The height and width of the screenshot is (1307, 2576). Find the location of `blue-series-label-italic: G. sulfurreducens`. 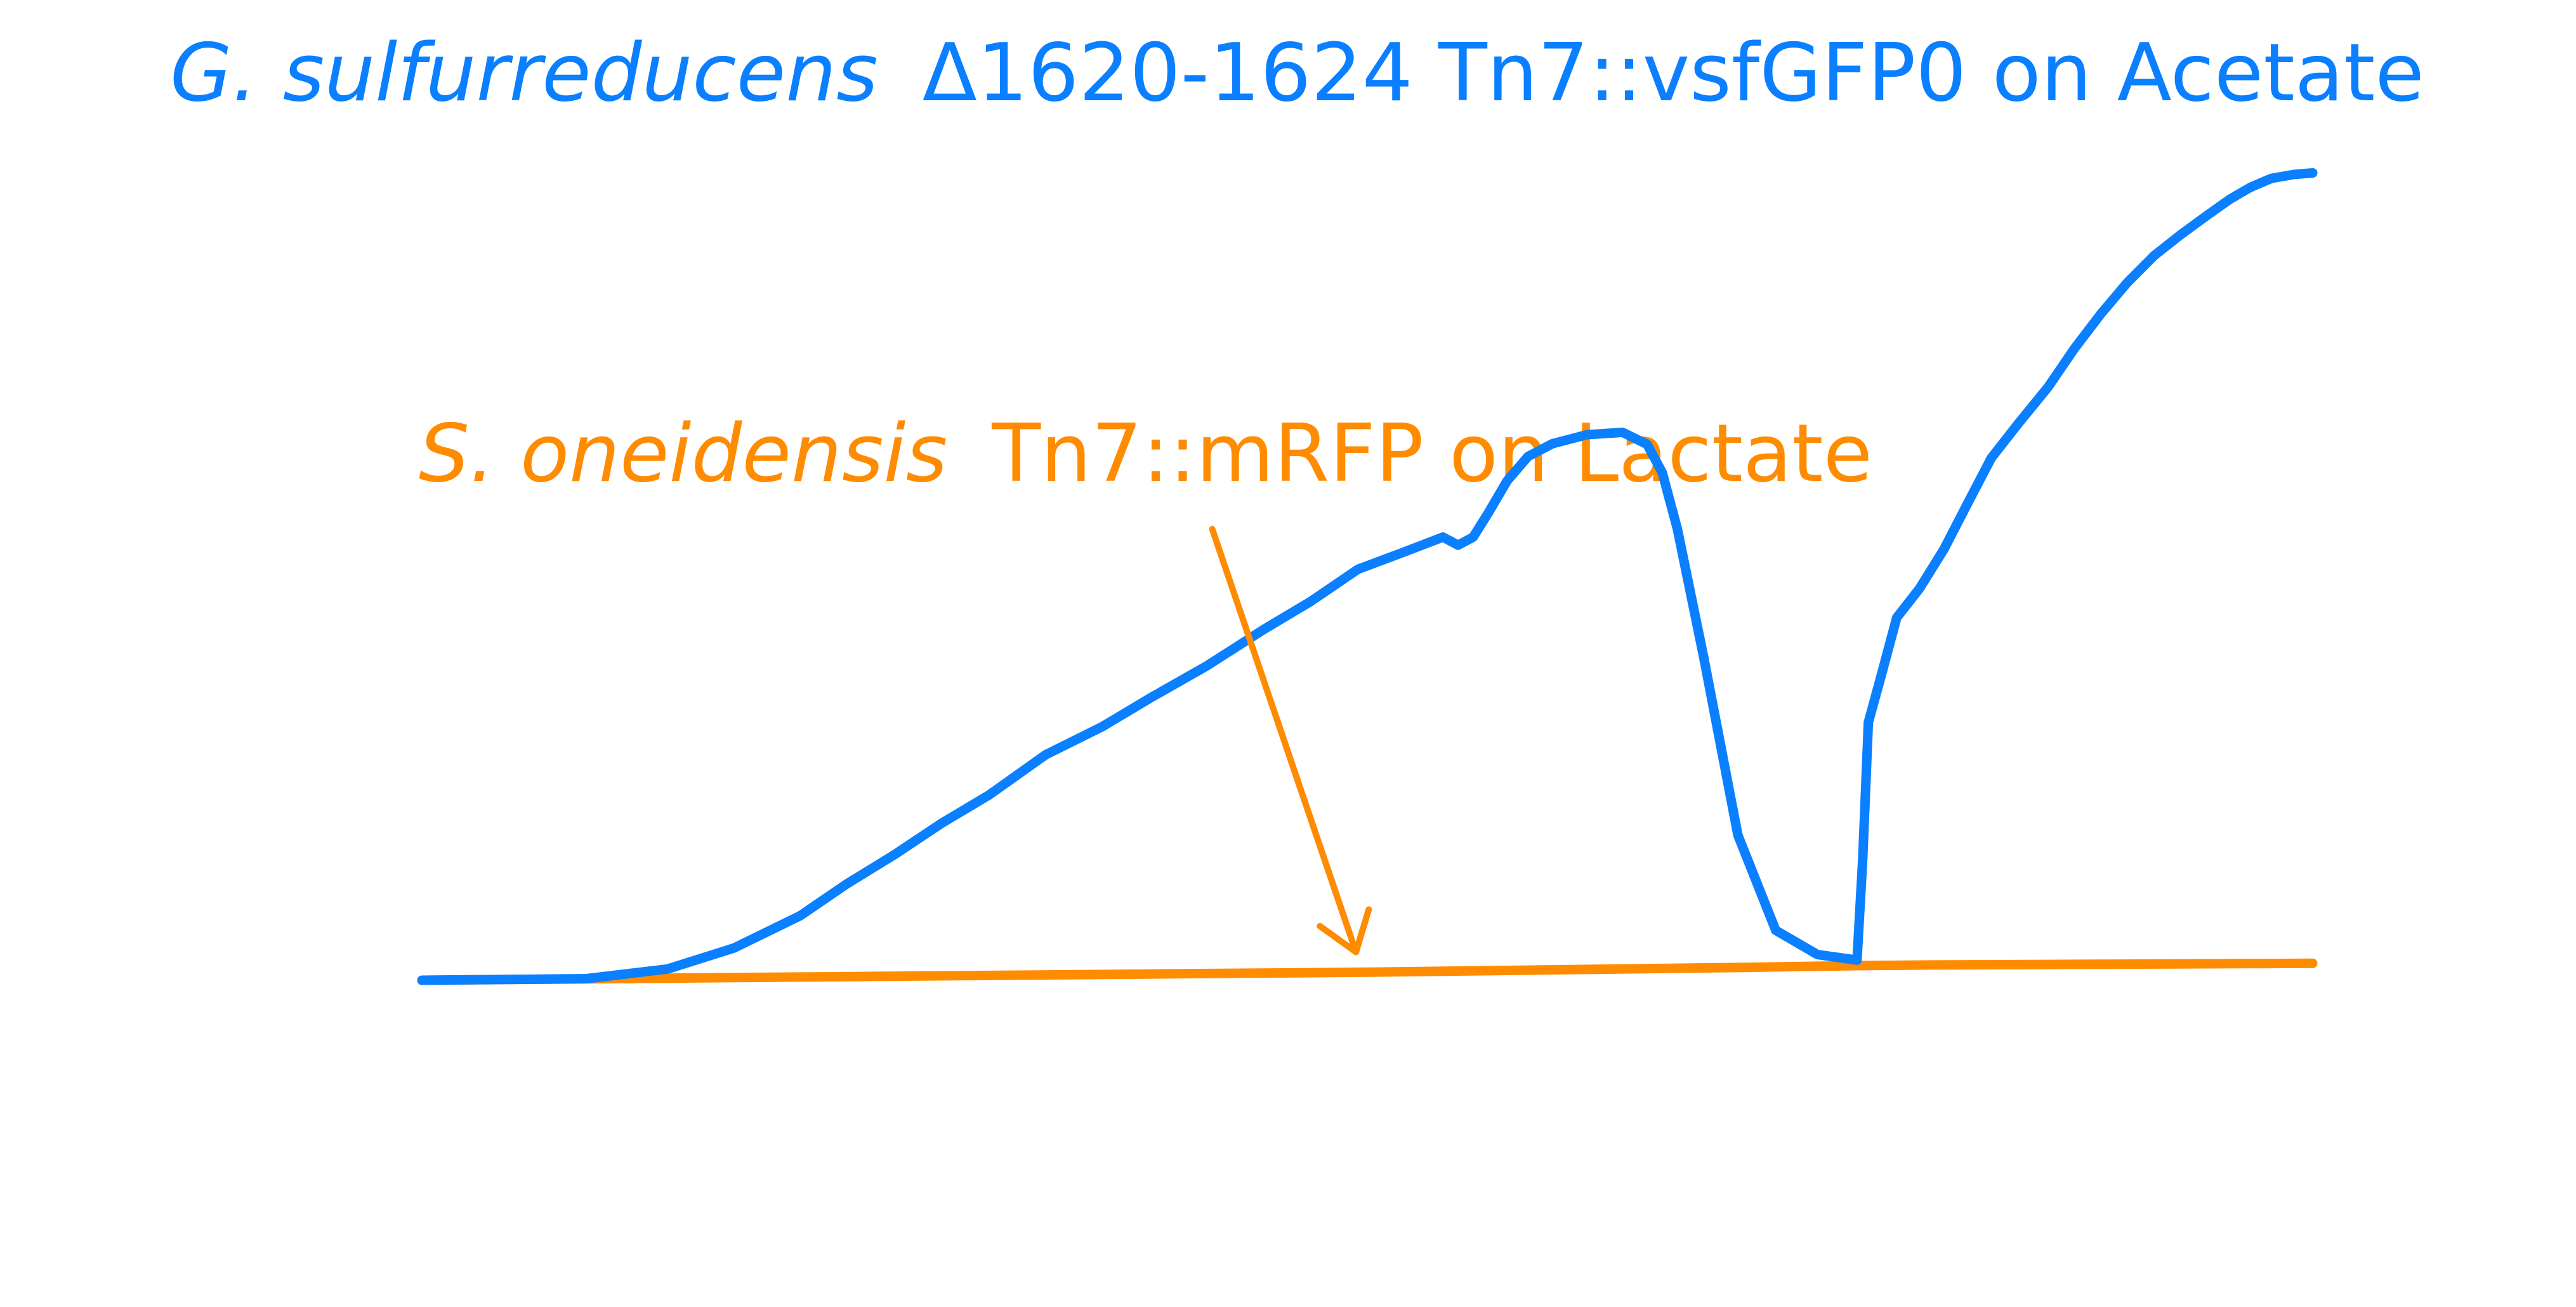

blue-series-label-italic: G. sulfurreducens is located at coordinates (524, 72).